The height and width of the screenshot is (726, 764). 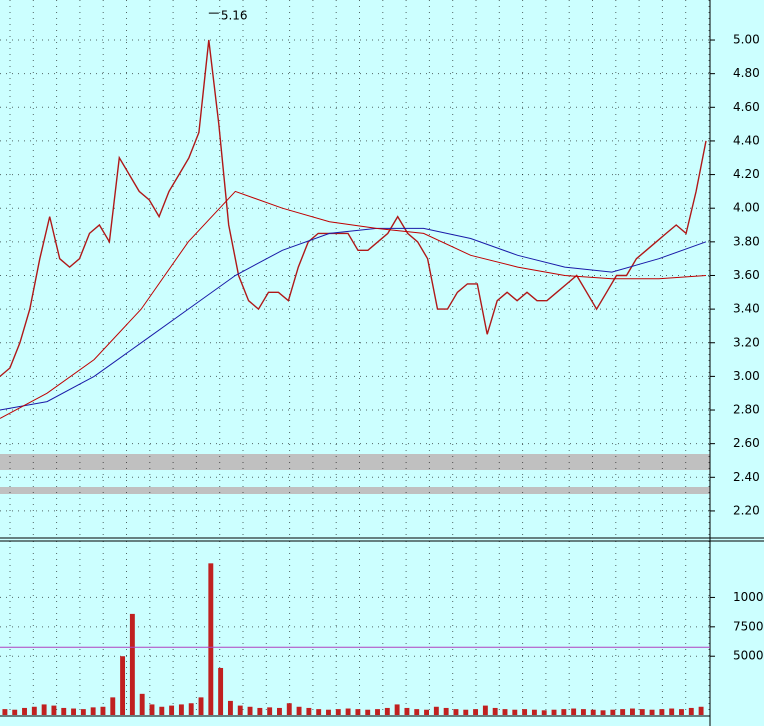 I want to click on annotation: 5.16, so click(x=234, y=16).